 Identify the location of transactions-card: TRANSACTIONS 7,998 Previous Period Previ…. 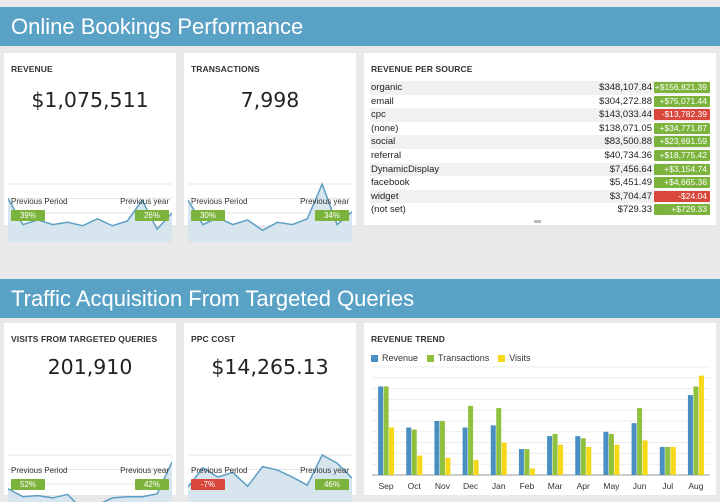
(270, 148).